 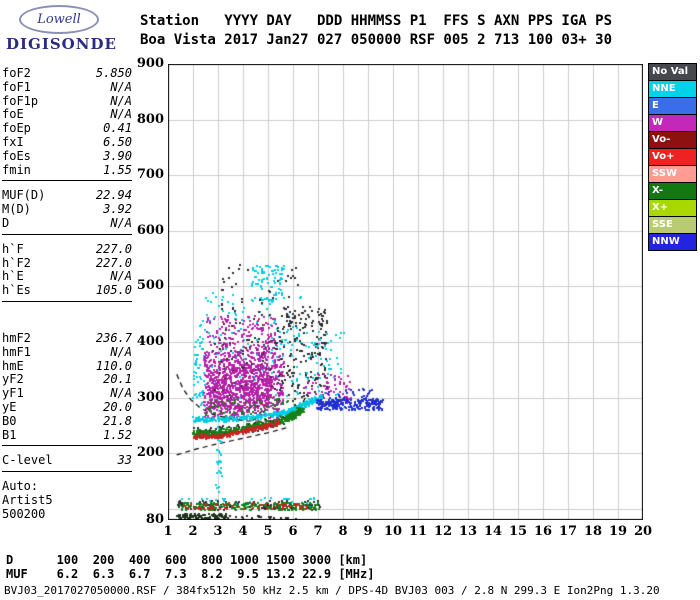 What do you see at coordinates (67, 115) in the screenshot?
I see `param-row: foE N/A` at bounding box center [67, 115].